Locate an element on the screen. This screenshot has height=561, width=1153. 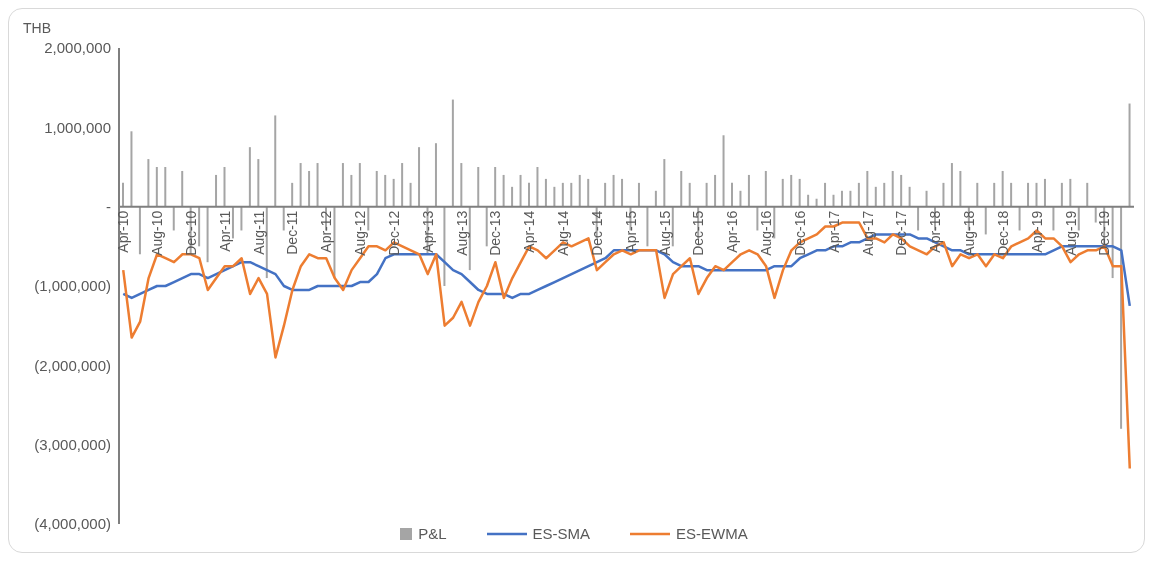
x-tick-label: Aug-14 is located at coordinates (563, 233).